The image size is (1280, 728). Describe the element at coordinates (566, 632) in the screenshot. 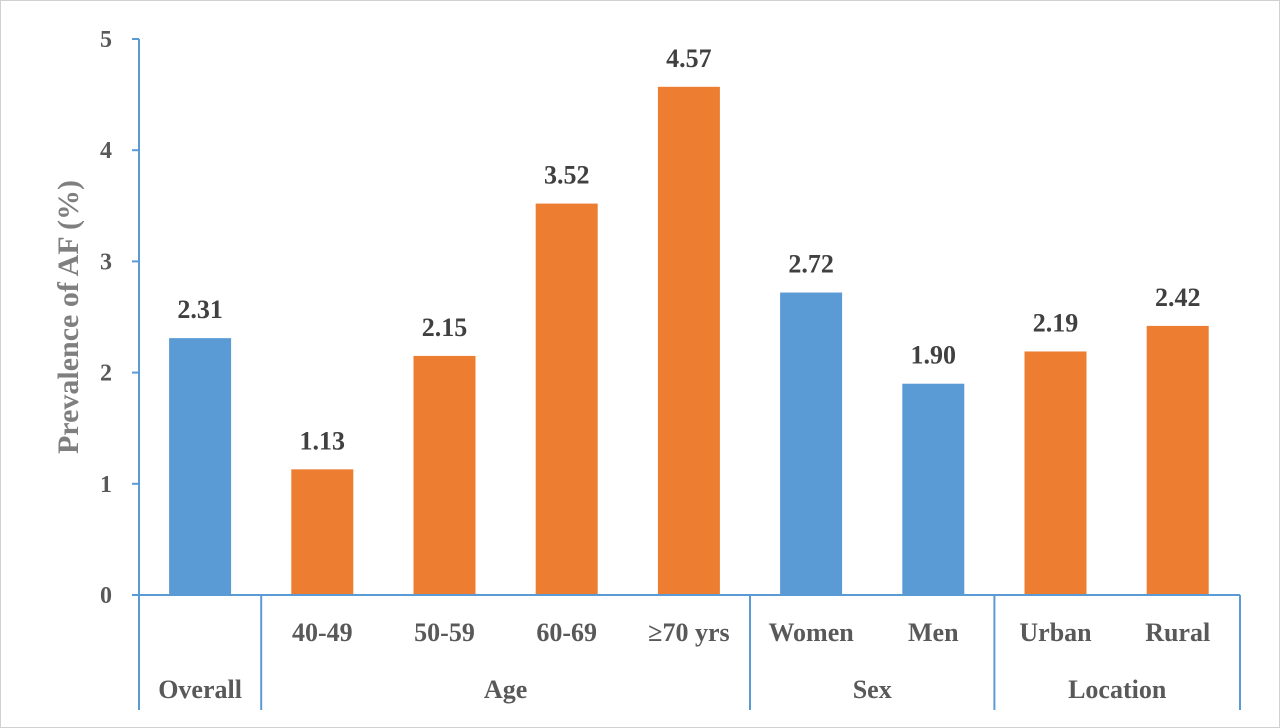

I see `category-label: 60-69` at that location.